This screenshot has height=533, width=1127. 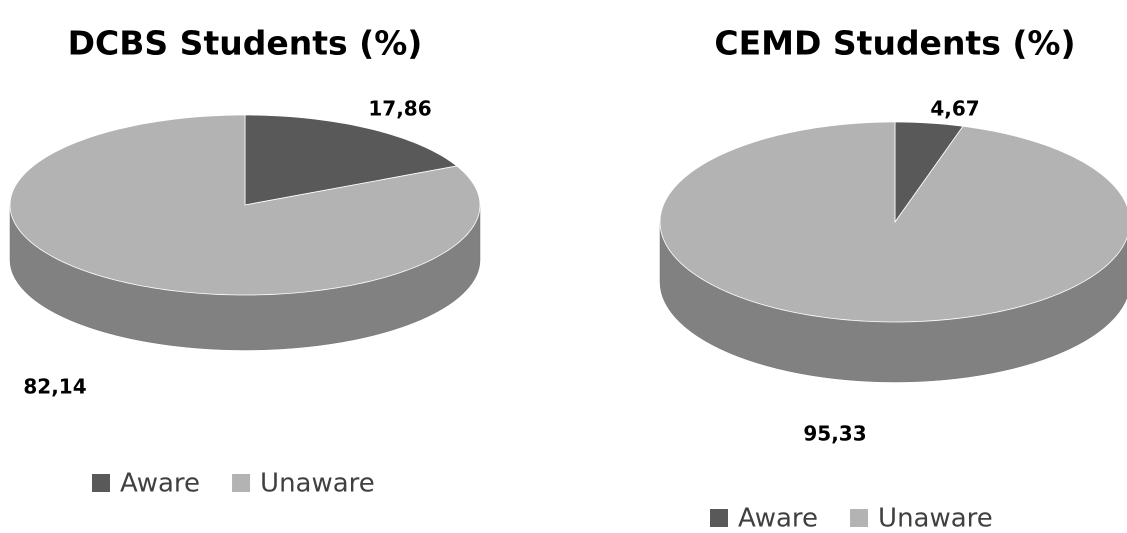 I want to click on chart-title: CEMD Students (%), so click(x=894, y=43).